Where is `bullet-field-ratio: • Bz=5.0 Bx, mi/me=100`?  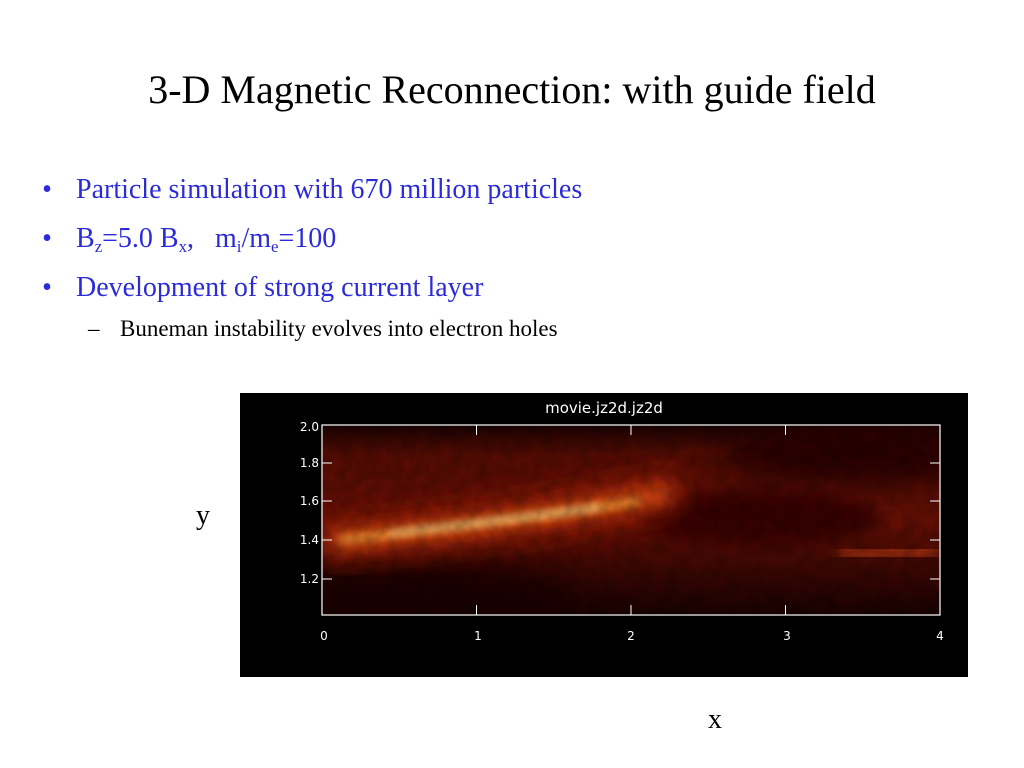
bullet-field-ratio: • Bz=5.0 Bx, mi/me=100 is located at coordinates (512, 243).